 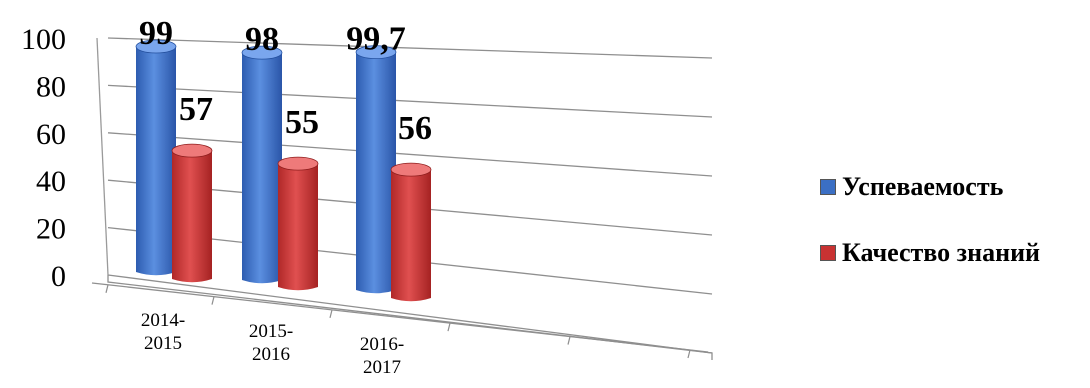 I want to click on y-tick-label: 0, so click(x=58, y=276).